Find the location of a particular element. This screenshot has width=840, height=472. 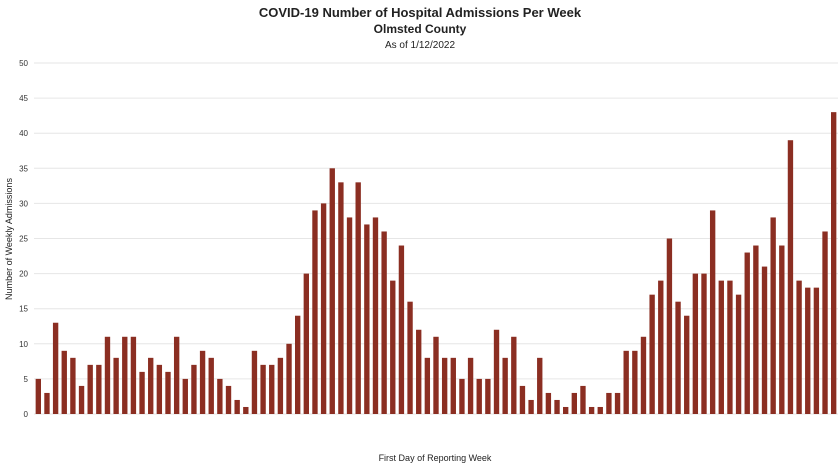

y-tick-label: 0 is located at coordinates (26, 414).